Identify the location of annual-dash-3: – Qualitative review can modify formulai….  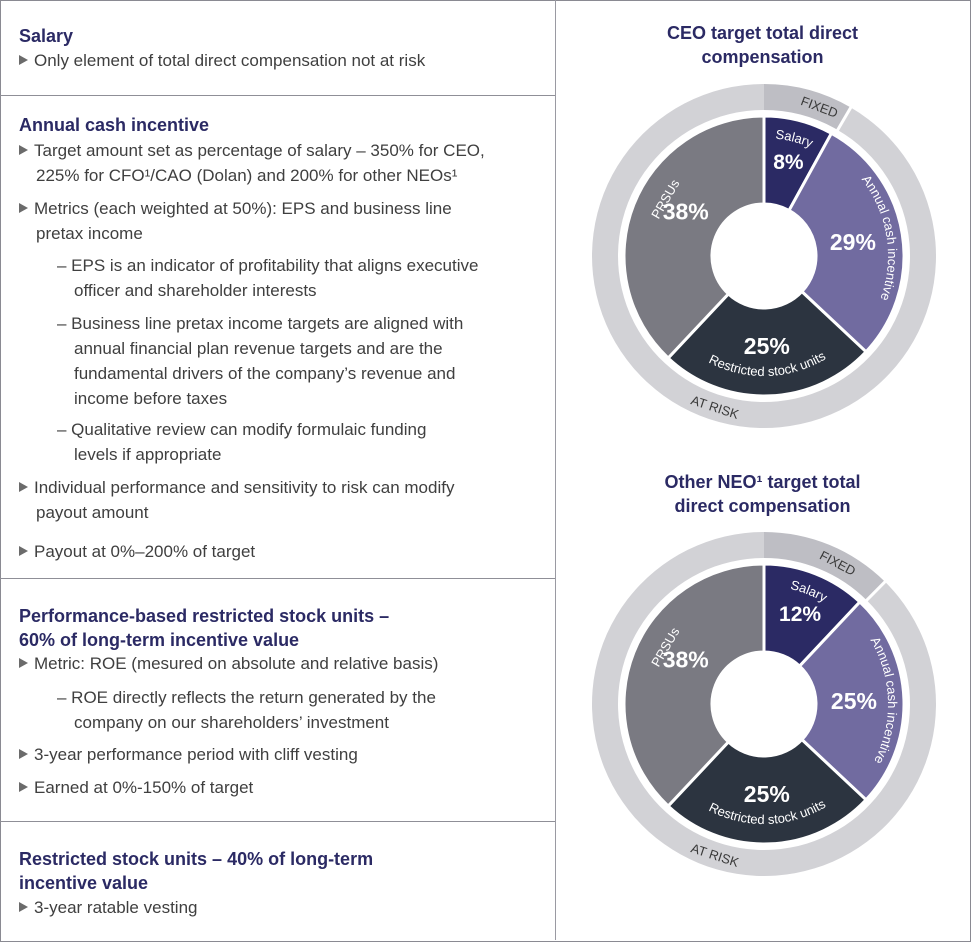
(242, 442).